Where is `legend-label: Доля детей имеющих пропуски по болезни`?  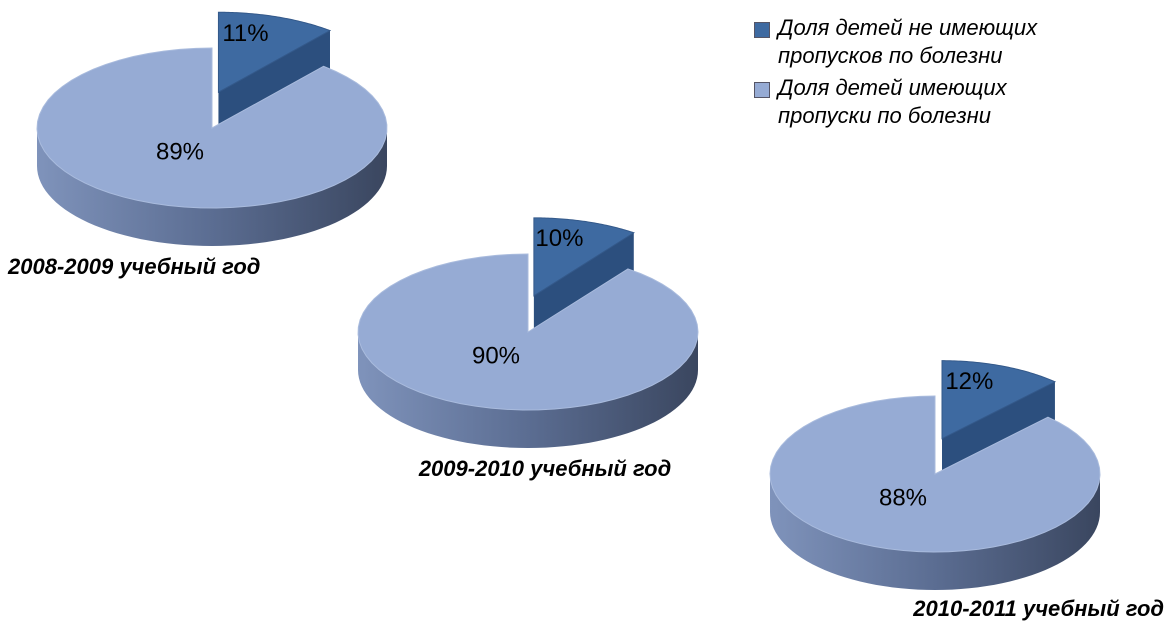
legend-label: Доля детей имеющих пропуски по болезни is located at coordinates (892, 101).